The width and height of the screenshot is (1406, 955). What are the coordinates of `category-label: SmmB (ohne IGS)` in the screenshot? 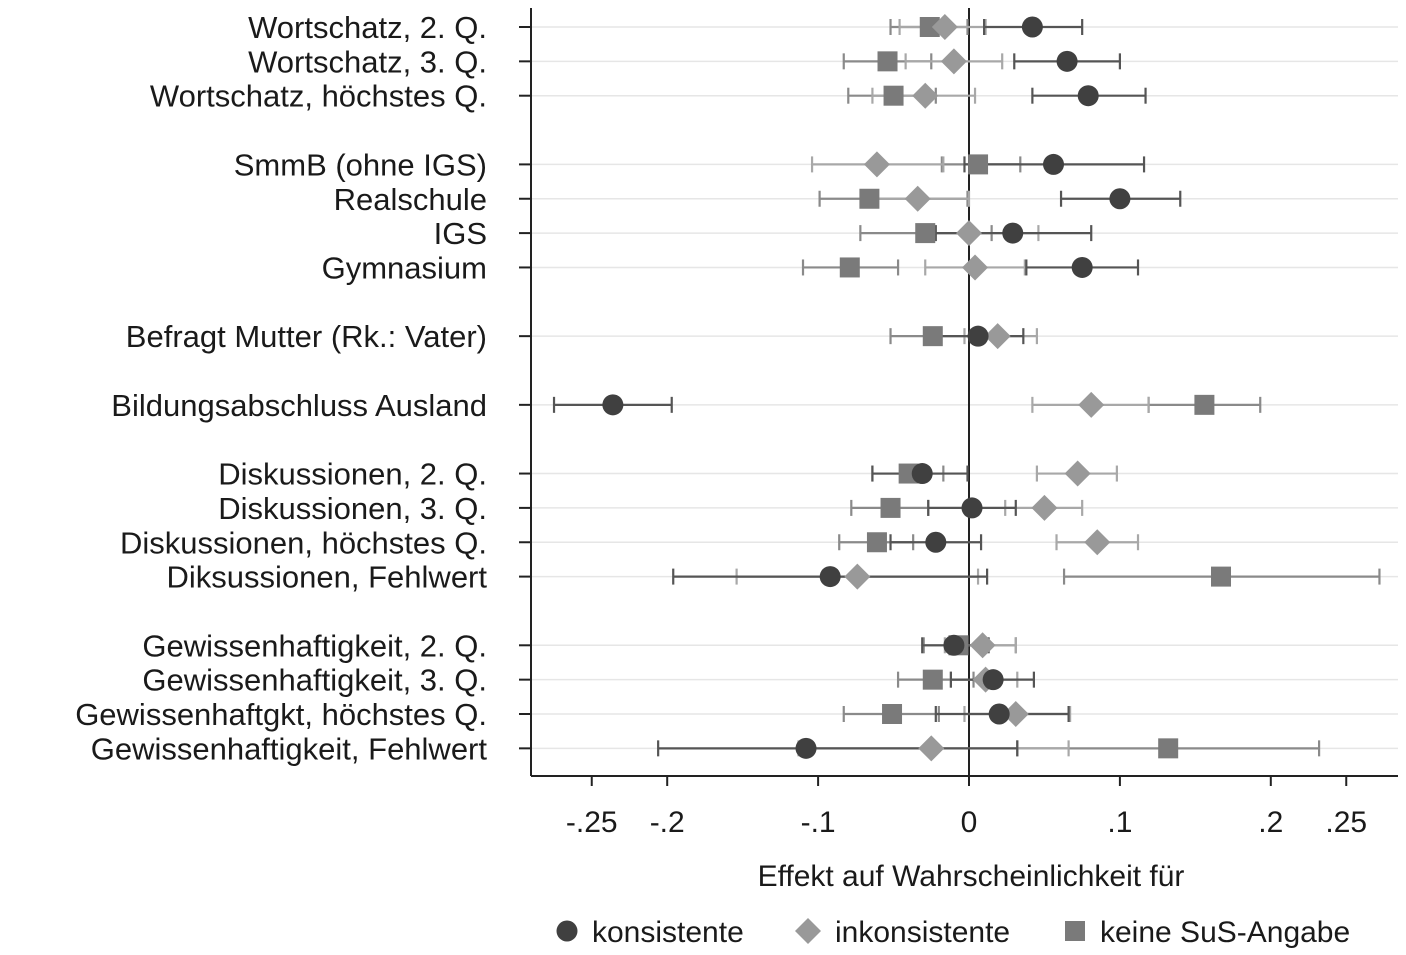 It's located at (360, 164).